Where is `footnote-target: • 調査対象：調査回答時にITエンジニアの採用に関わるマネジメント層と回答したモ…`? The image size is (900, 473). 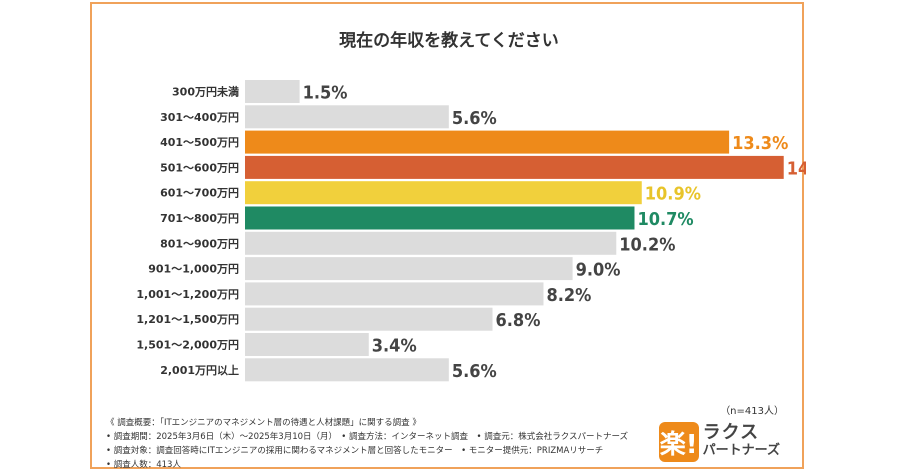 footnote-target: • 調査対象：調査回答時にITエンジニアの採用に関わるマネジメント層と回答したモ… is located at coordinates (355, 451).